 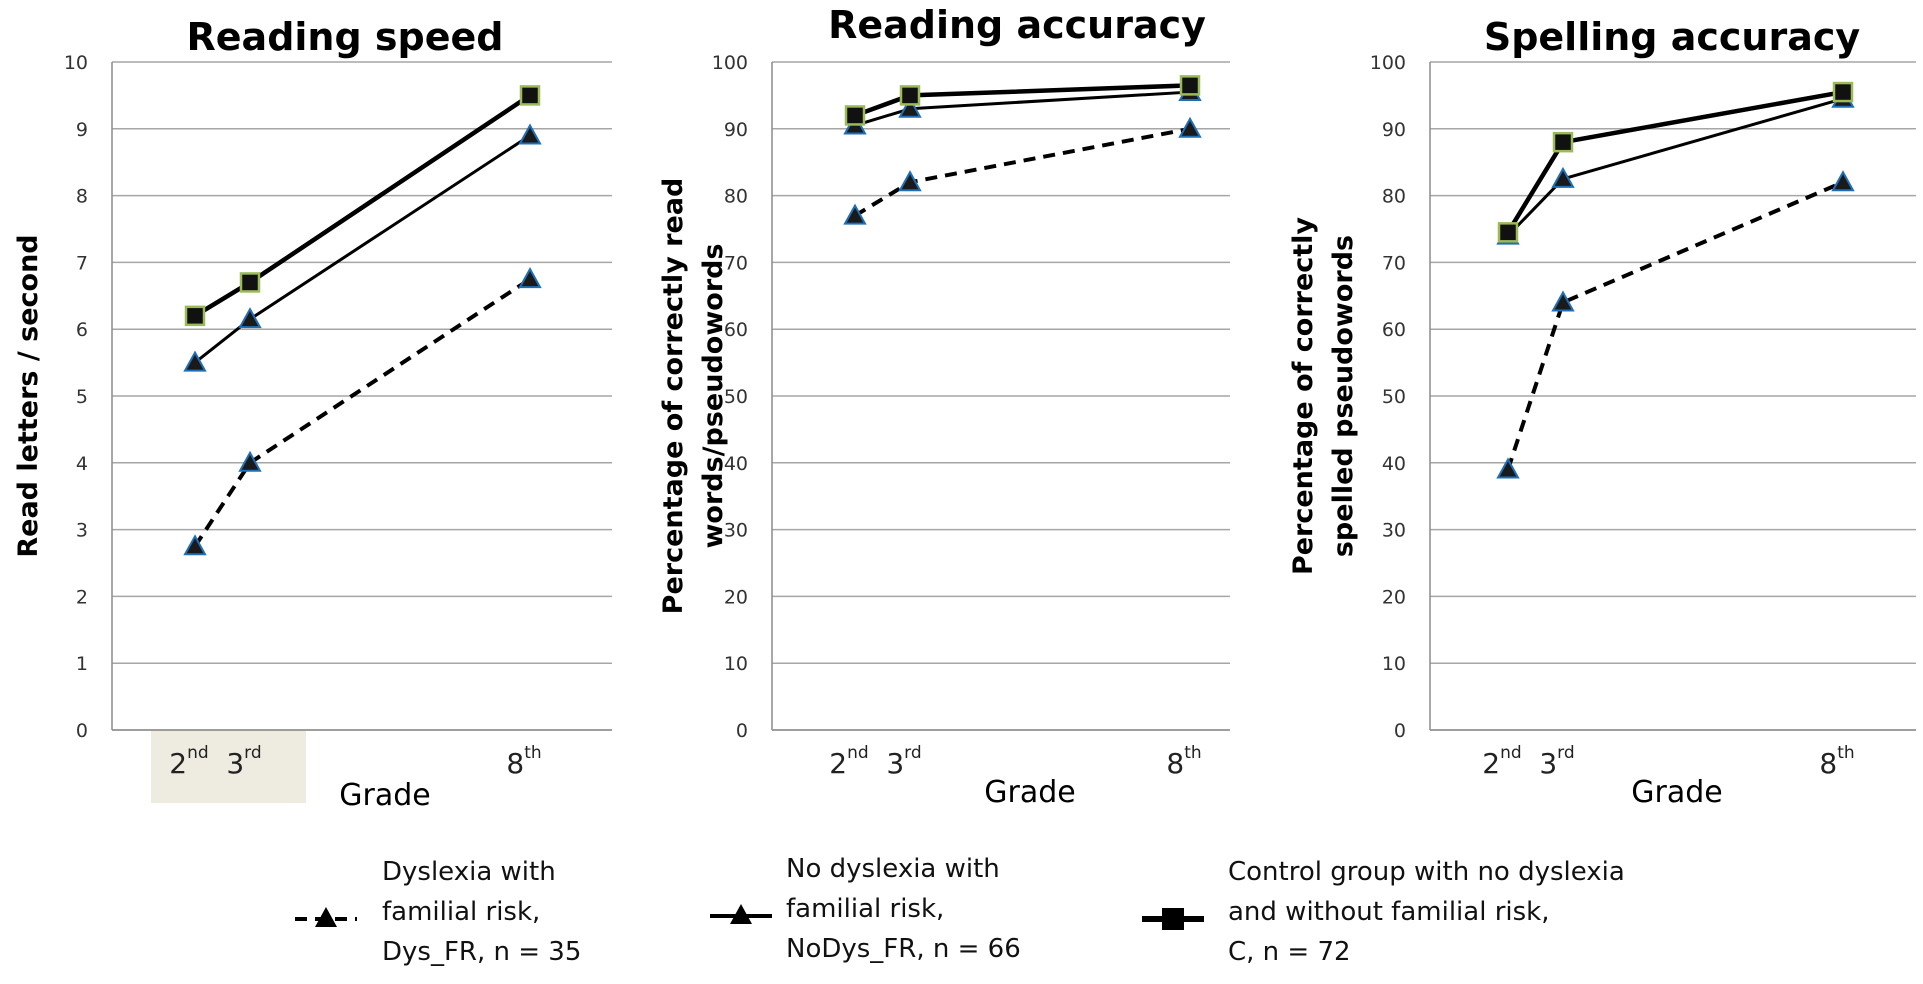 I want to click on y-axis-label-line: Percentage of correctly, so click(x=1303, y=396).